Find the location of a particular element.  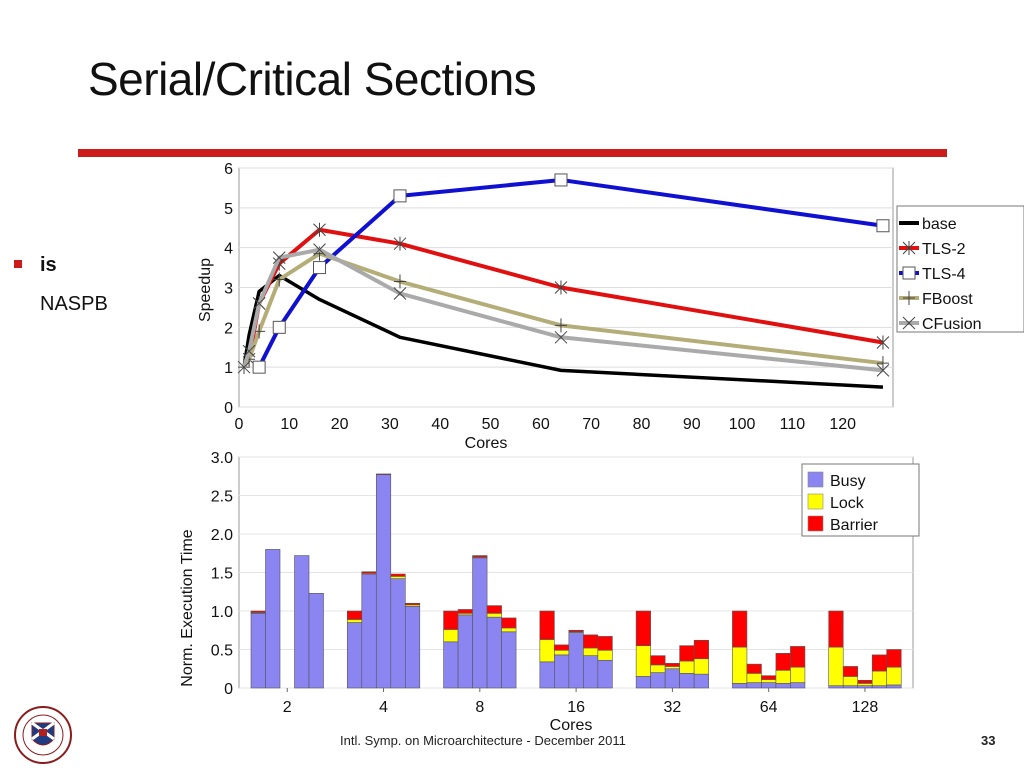

y-tick-label: 2.5 is located at coordinates (222, 497).